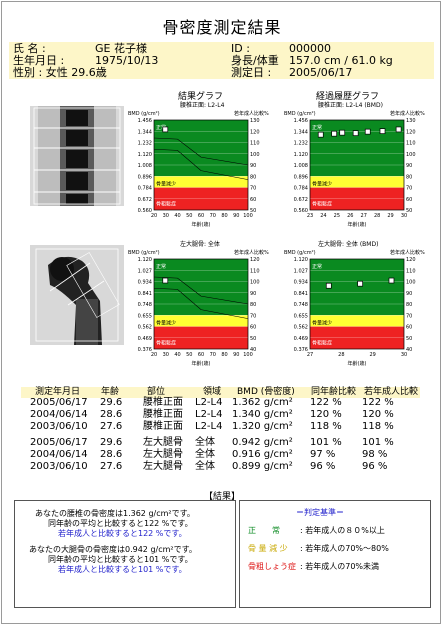  Describe the element at coordinates (121, 48) in the screenshot. I see `name-value: GE 花子様` at that location.